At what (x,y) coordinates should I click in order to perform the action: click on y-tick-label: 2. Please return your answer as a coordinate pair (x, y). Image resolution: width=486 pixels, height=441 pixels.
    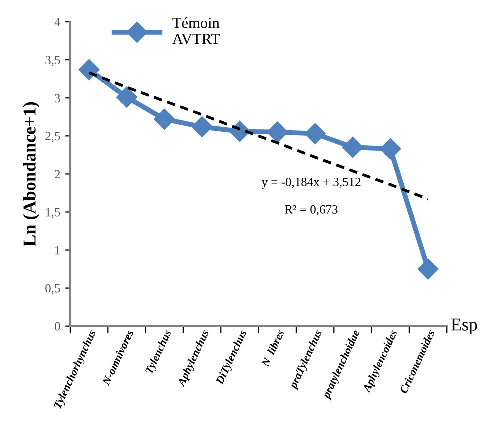
    Looking at the image, I should click on (57, 174).